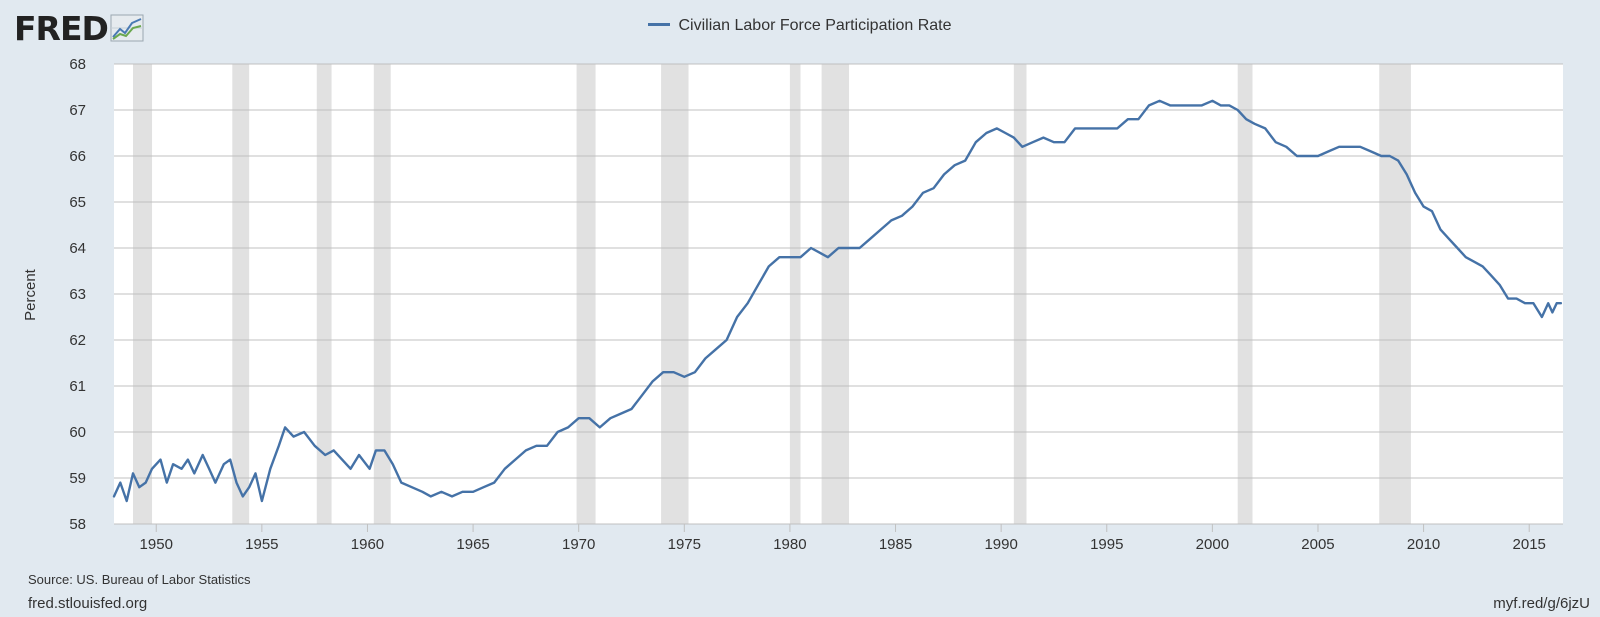 Image resolution: width=1600 pixels, height=617 pixels. Describe the element at coordinates (1212, 544) in the screenshot. I see `x-tick-label: 2000` at that location.